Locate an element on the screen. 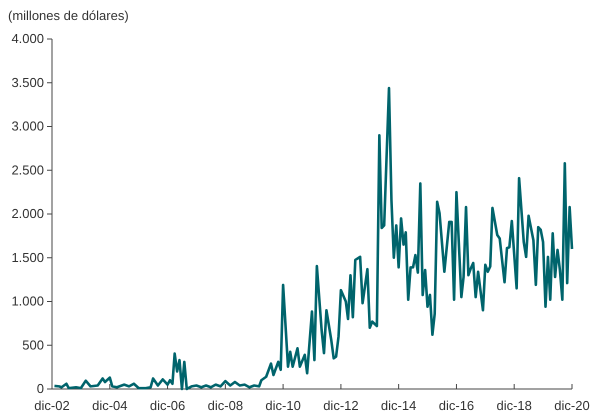 The width and height of the screenshot is (592, 420). y-tick-label: 1.000 is located at coordinates (27, 301).